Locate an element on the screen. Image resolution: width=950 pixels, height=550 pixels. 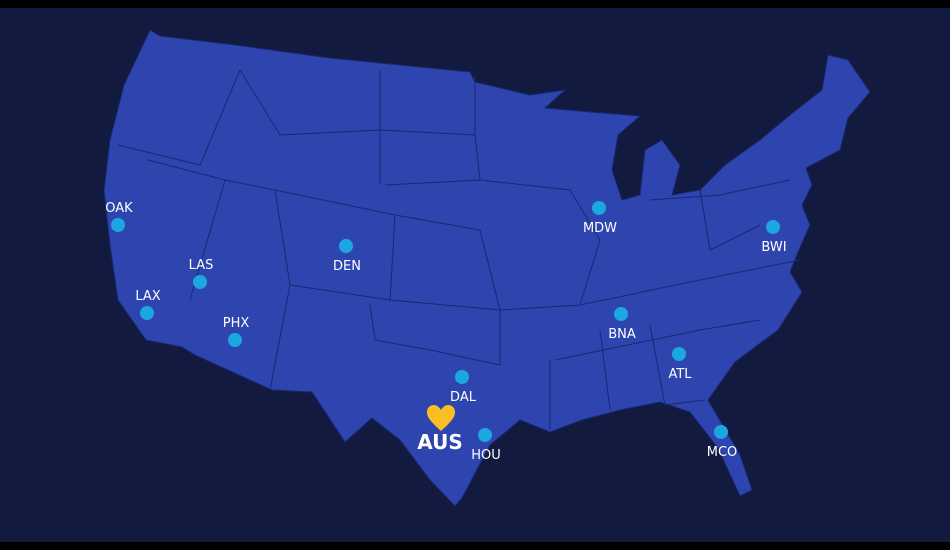
airport-marker-mdw is located at coordinates (599, 208).